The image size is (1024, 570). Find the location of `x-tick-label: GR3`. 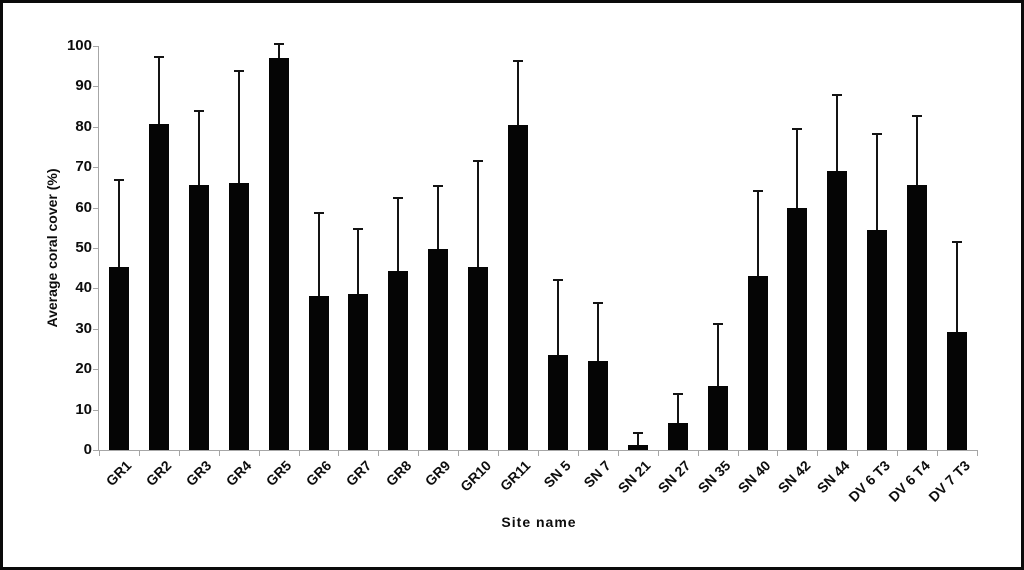

x-tick-label: GR3 is located at coordinates (198, 473).